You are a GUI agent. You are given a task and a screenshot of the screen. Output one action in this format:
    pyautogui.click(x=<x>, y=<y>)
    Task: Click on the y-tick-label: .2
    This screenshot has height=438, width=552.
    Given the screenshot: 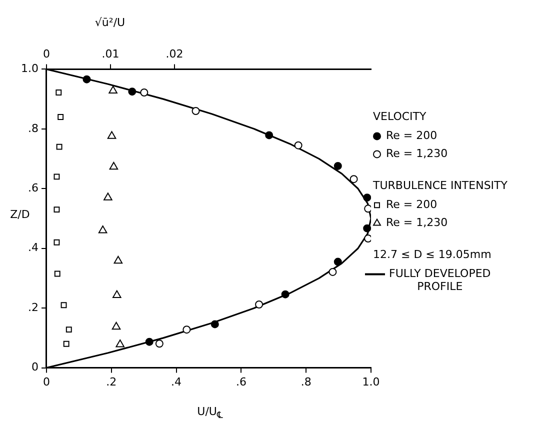 What is the action you would take?
    pyautogui.click(x=33, y=307)
    